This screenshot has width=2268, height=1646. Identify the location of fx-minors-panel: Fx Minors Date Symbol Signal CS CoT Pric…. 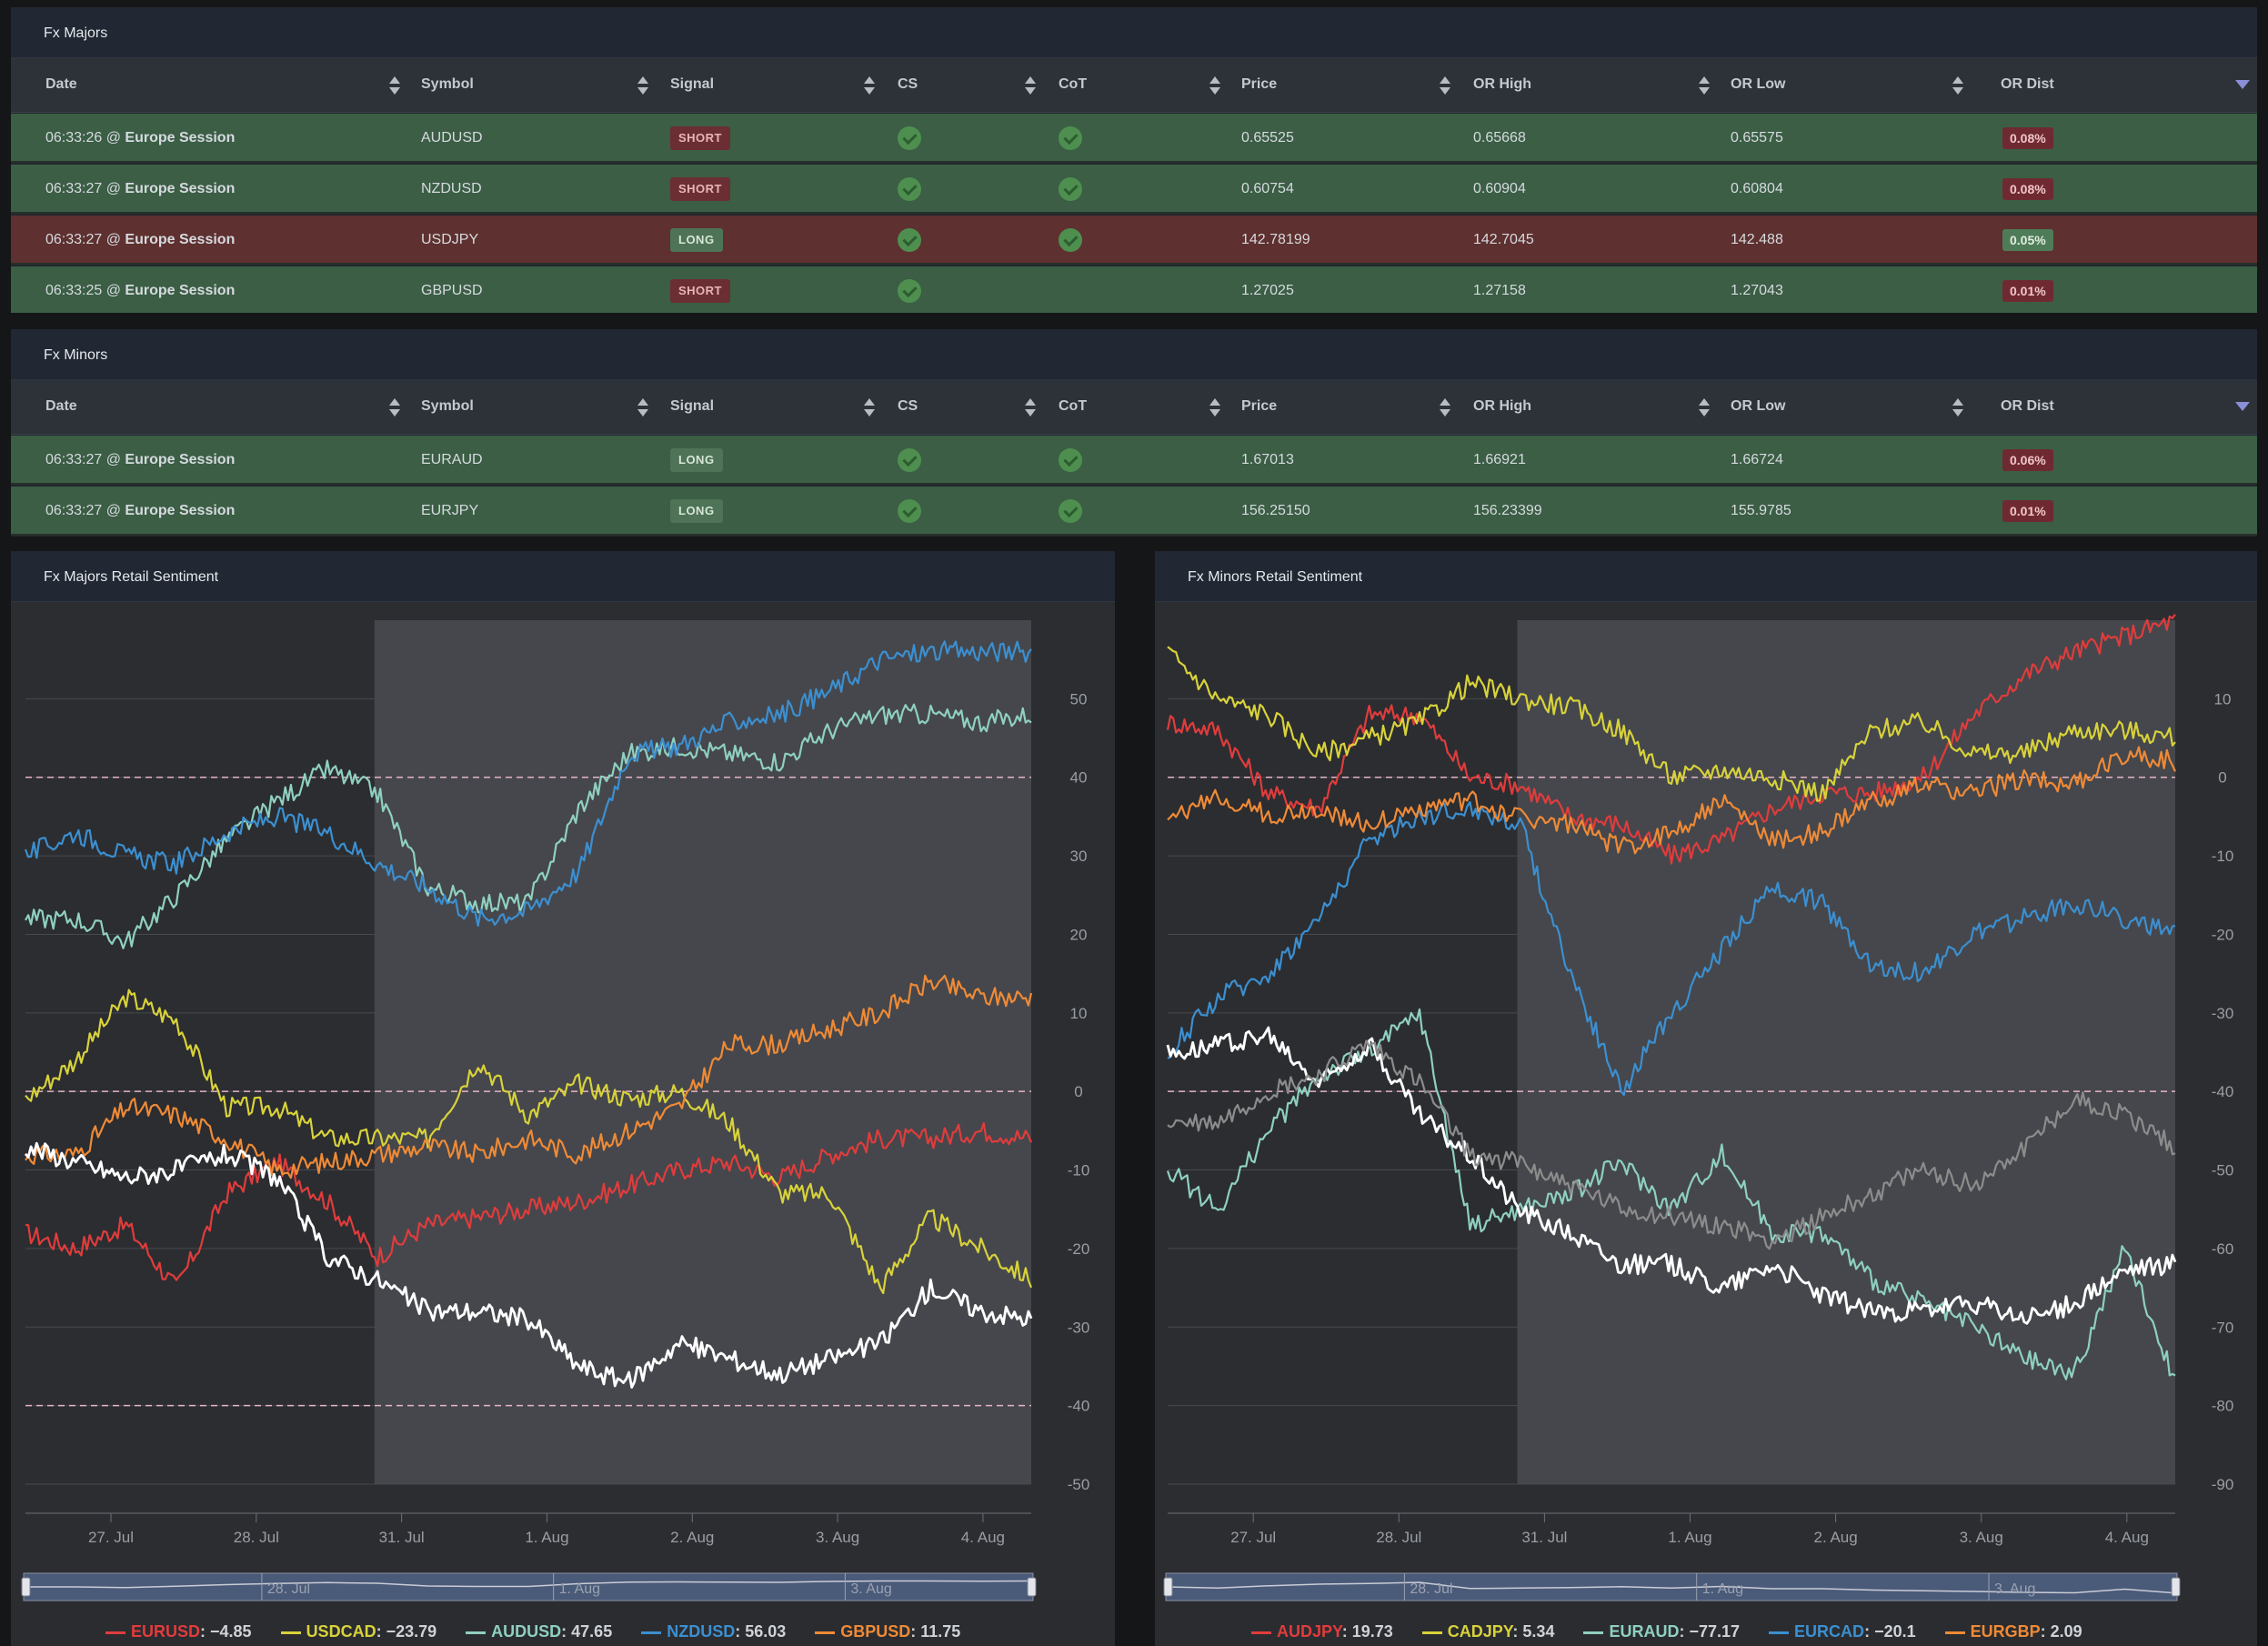
(1134, 433).